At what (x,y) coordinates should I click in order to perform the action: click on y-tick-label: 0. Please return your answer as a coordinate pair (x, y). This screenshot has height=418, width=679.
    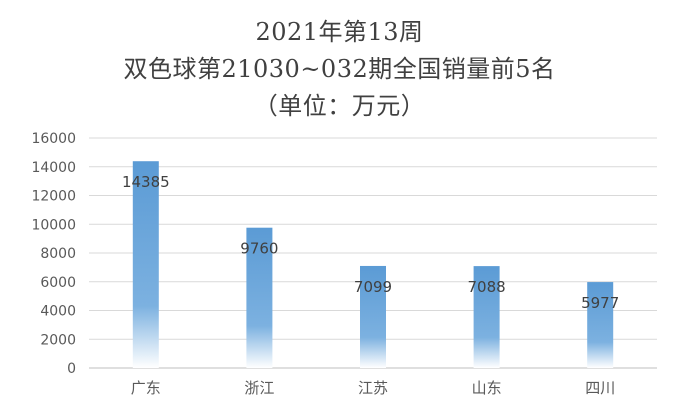
    Looking at the image, I should click on (71, 369).